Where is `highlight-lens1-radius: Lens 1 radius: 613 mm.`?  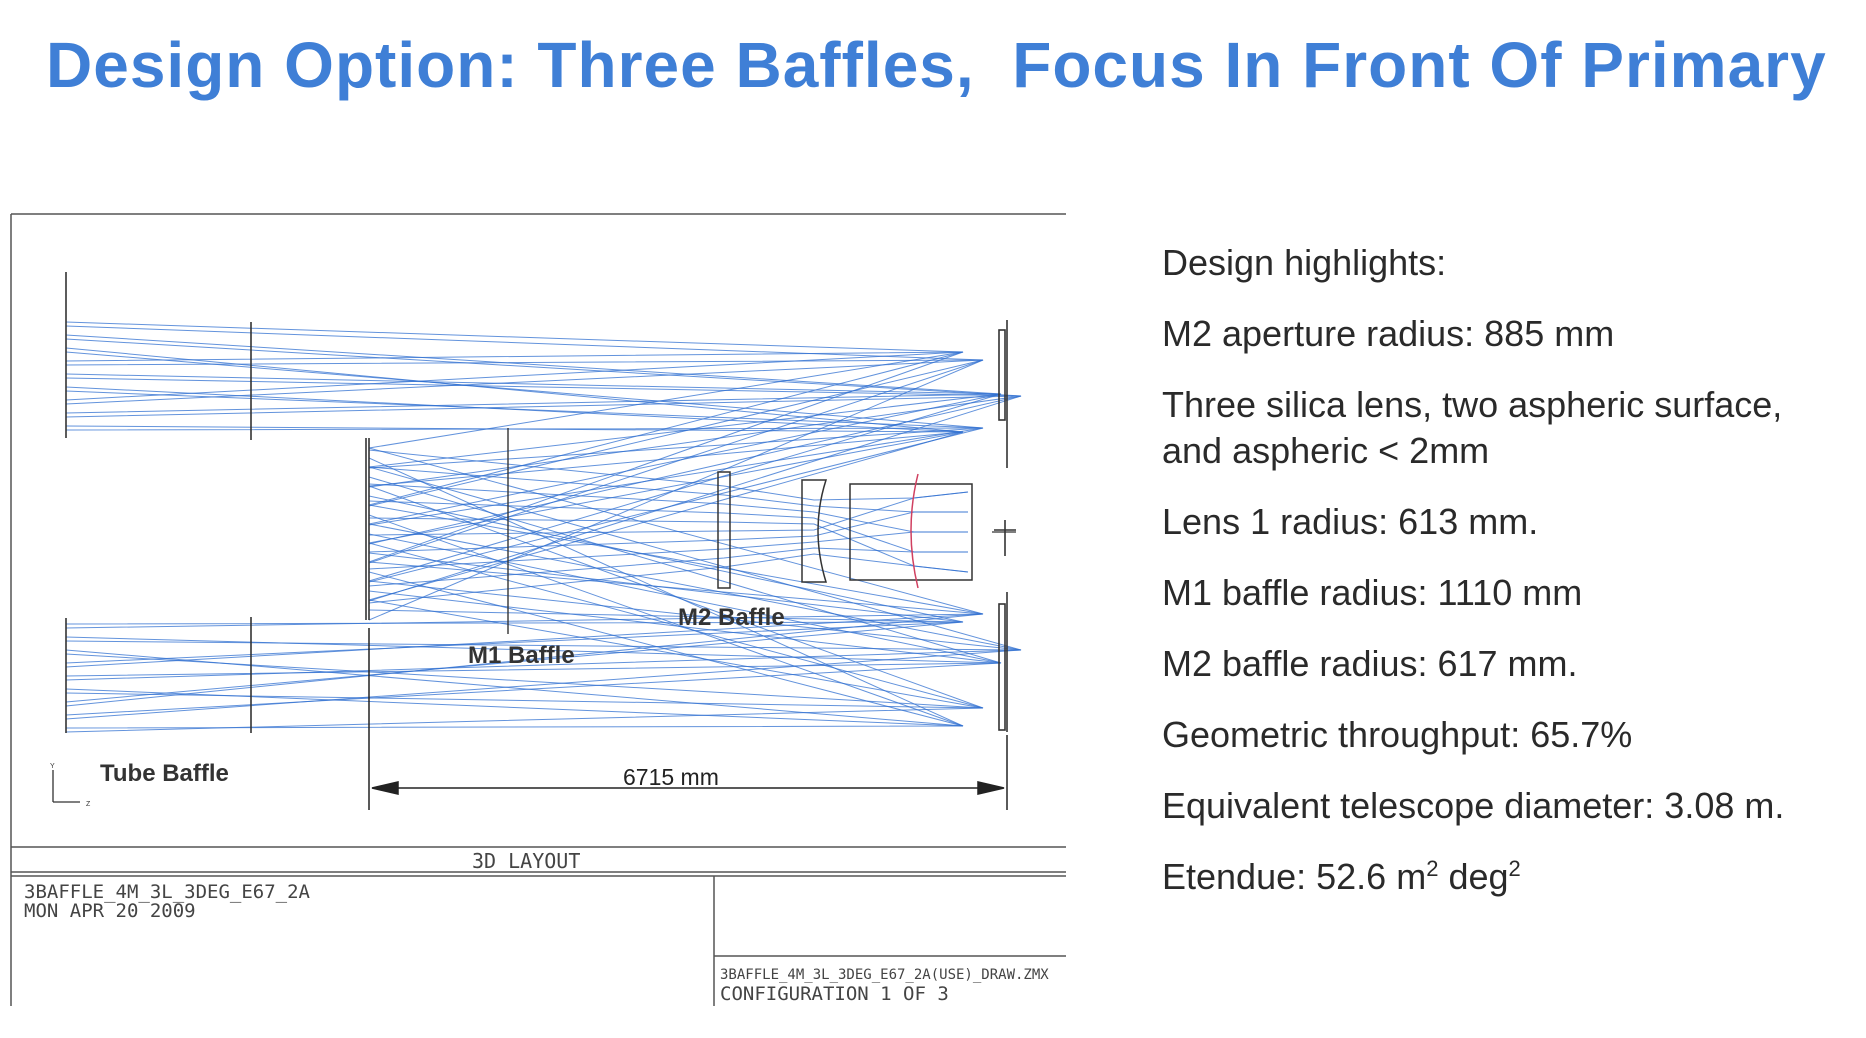
highlight-lens1-radius: Lens 1 radius: 613 mm. is located at coordinates (1350, 521).